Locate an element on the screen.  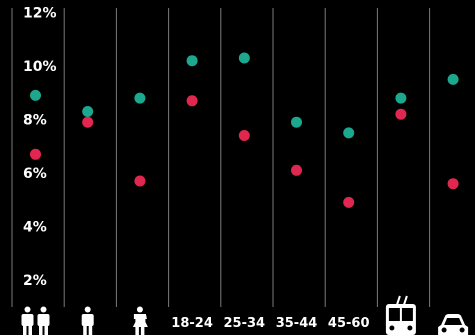
y-tick-label: 12% is located at coordinates (40, 14).